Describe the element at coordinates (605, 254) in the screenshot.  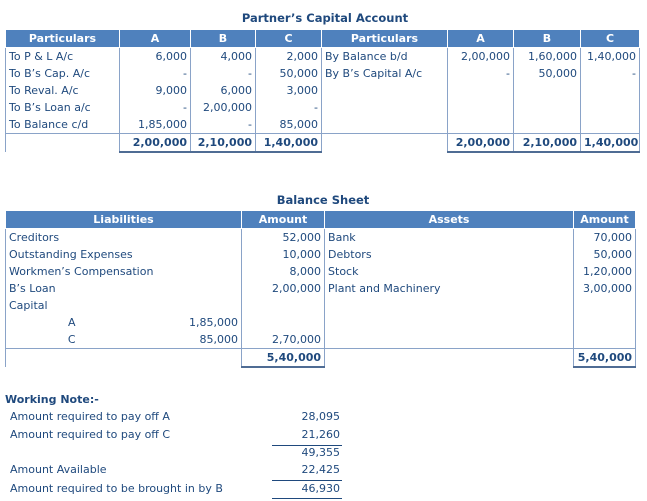
I see `asset-amount: 50,000` at that location.